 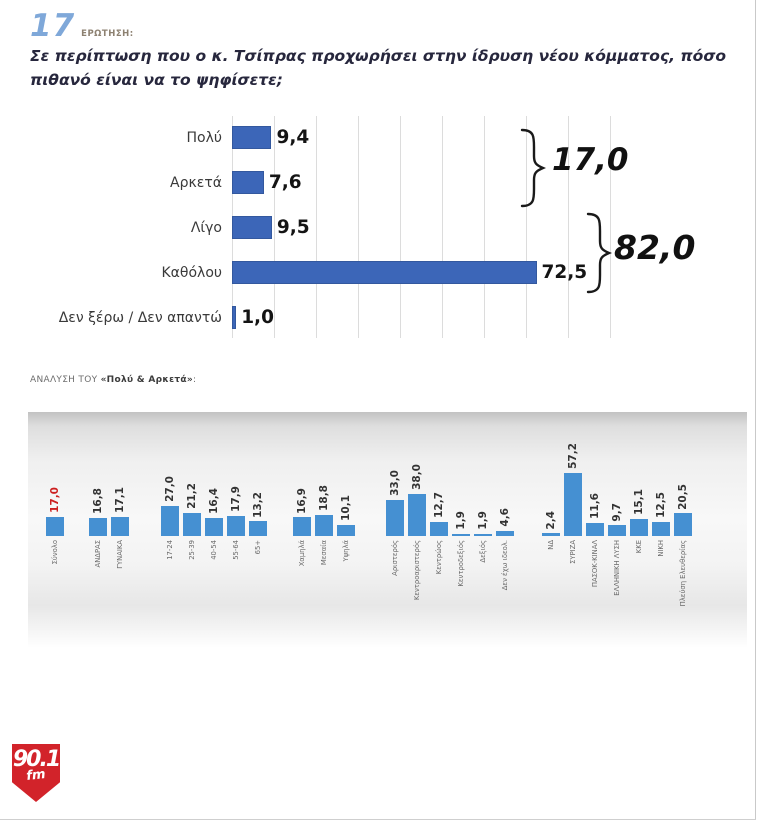 What do you see at coordinates (36, 759) in the screenshot?
I see `logo-frequency: 90.1` at bounding box center [36, 759].